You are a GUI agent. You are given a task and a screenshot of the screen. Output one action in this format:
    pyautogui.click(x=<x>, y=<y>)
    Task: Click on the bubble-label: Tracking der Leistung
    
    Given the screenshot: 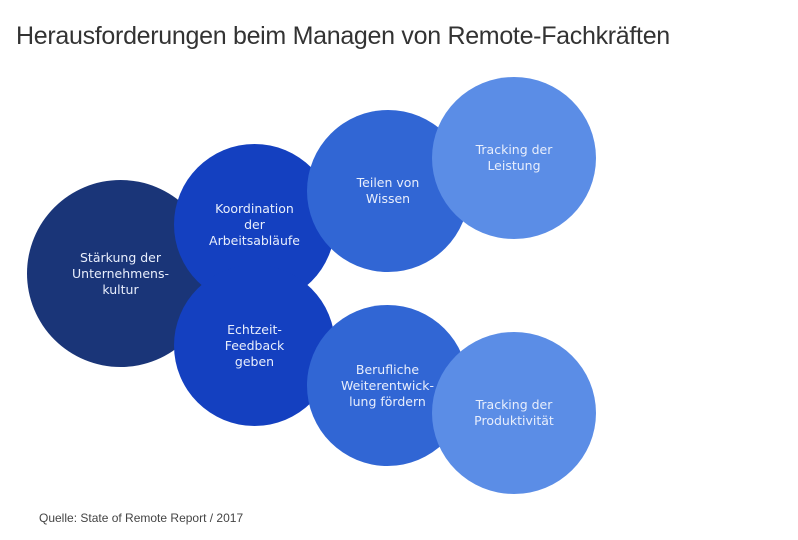 What is the action you would take?
    pyautogui.click(x=514, y=157)
    